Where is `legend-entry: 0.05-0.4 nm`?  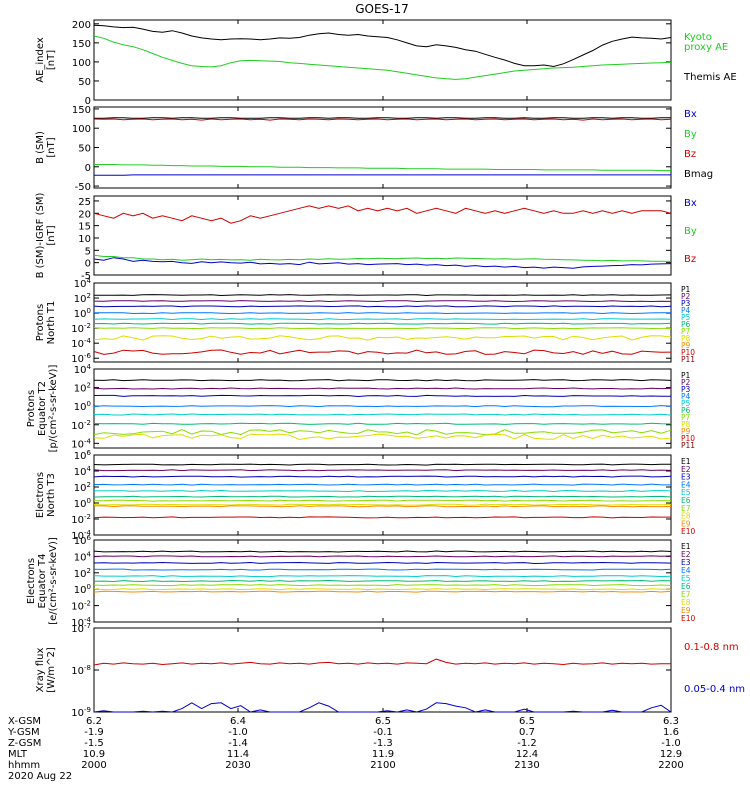 legend-entry: 0.05-0.4 nm is located at coordinates (714, 689).